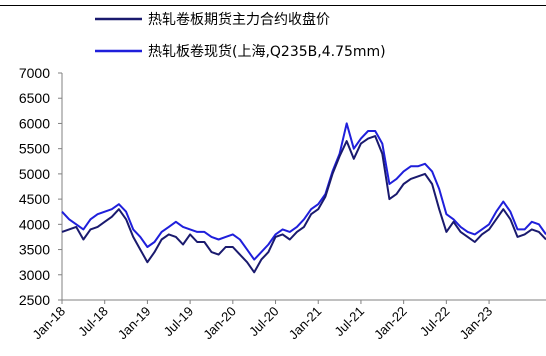 This screenshot has height=356, width=546. Describe the element at coordinates (475, 323) in the screenshot. I see `x-tick-label: Jan-23` at that location.